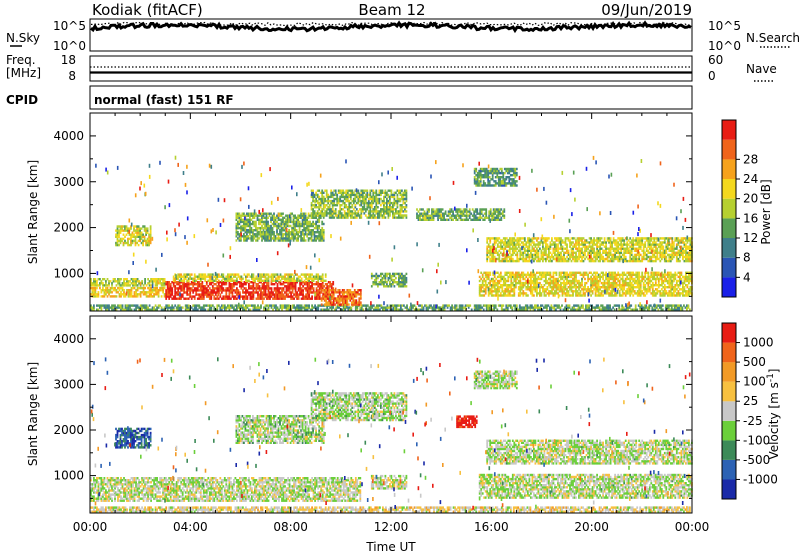  I want to click on freq-label: Freq., so click(21, 60).